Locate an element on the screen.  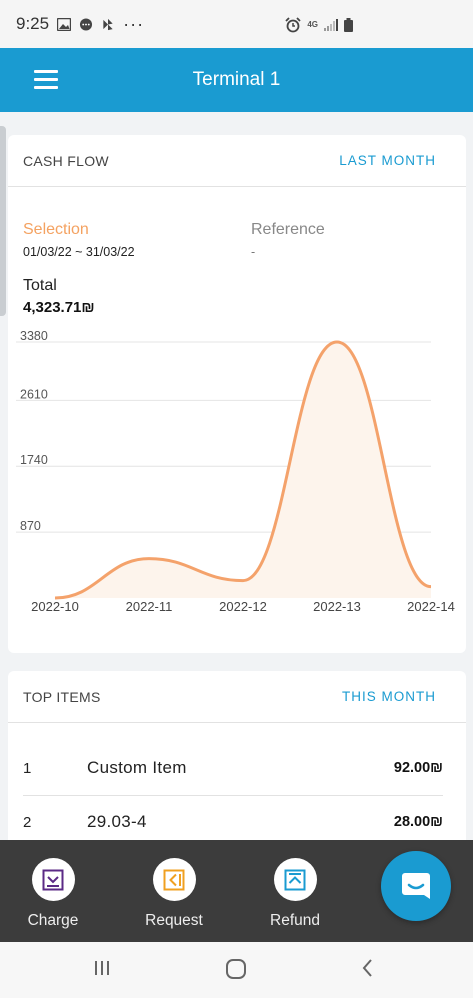
home-icon is located at coordinates (236, 969).